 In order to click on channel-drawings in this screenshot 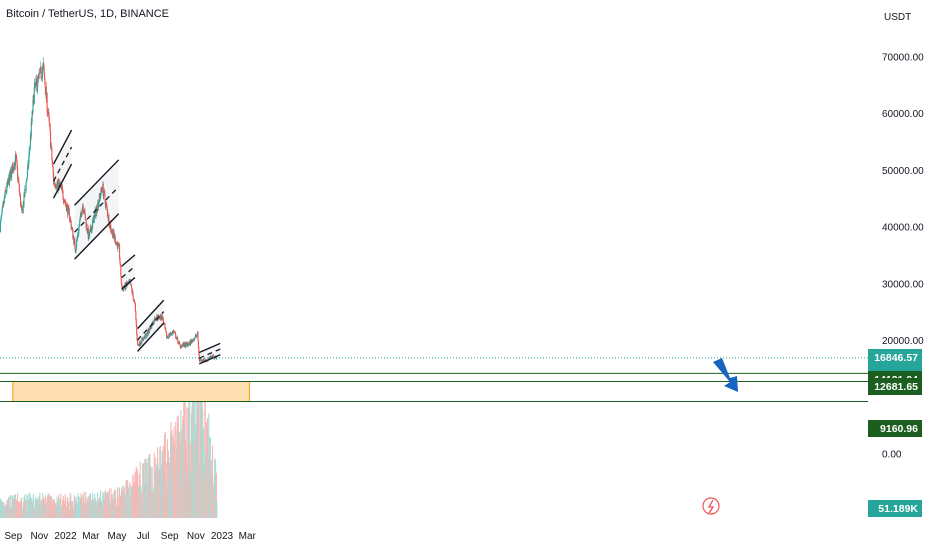, I will do `click(136, 247)`.